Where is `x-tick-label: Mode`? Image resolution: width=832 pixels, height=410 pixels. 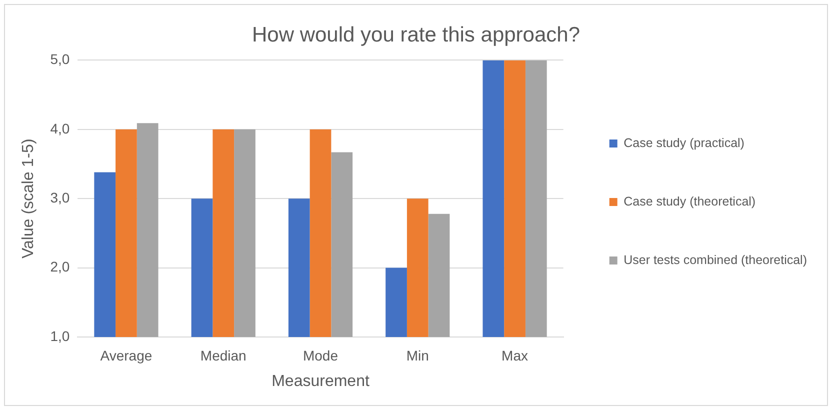
x-tick-label: Mode is located at coordinates (320, 355).